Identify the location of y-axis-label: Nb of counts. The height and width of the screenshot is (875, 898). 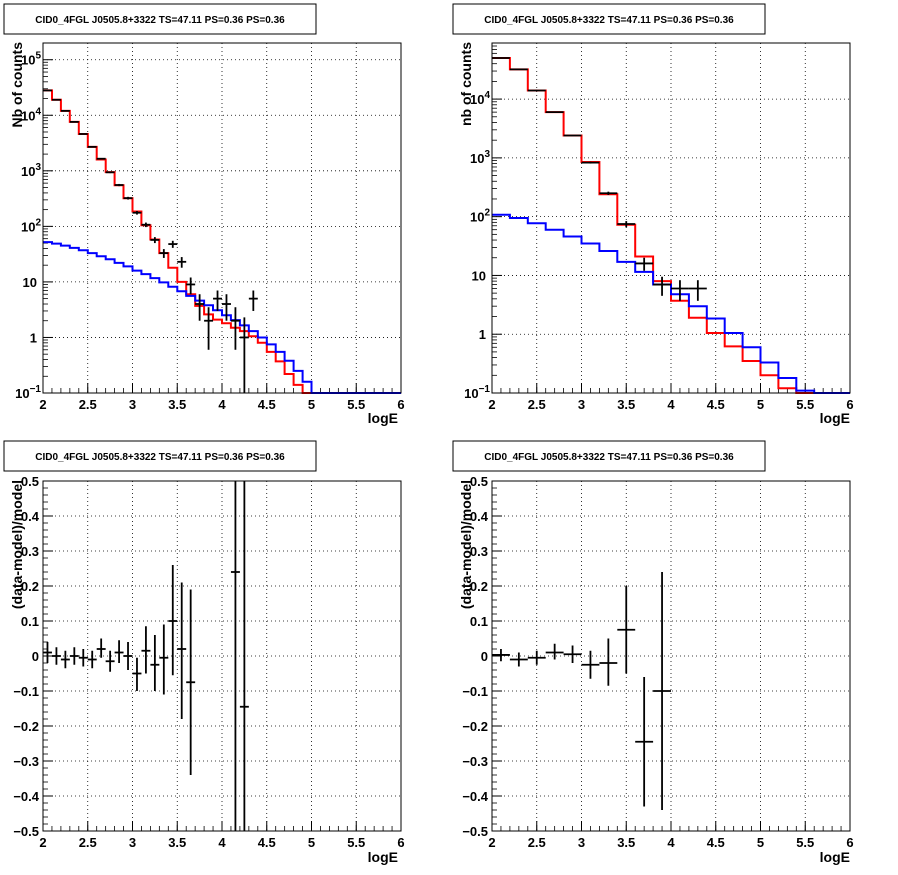
(17, 85).